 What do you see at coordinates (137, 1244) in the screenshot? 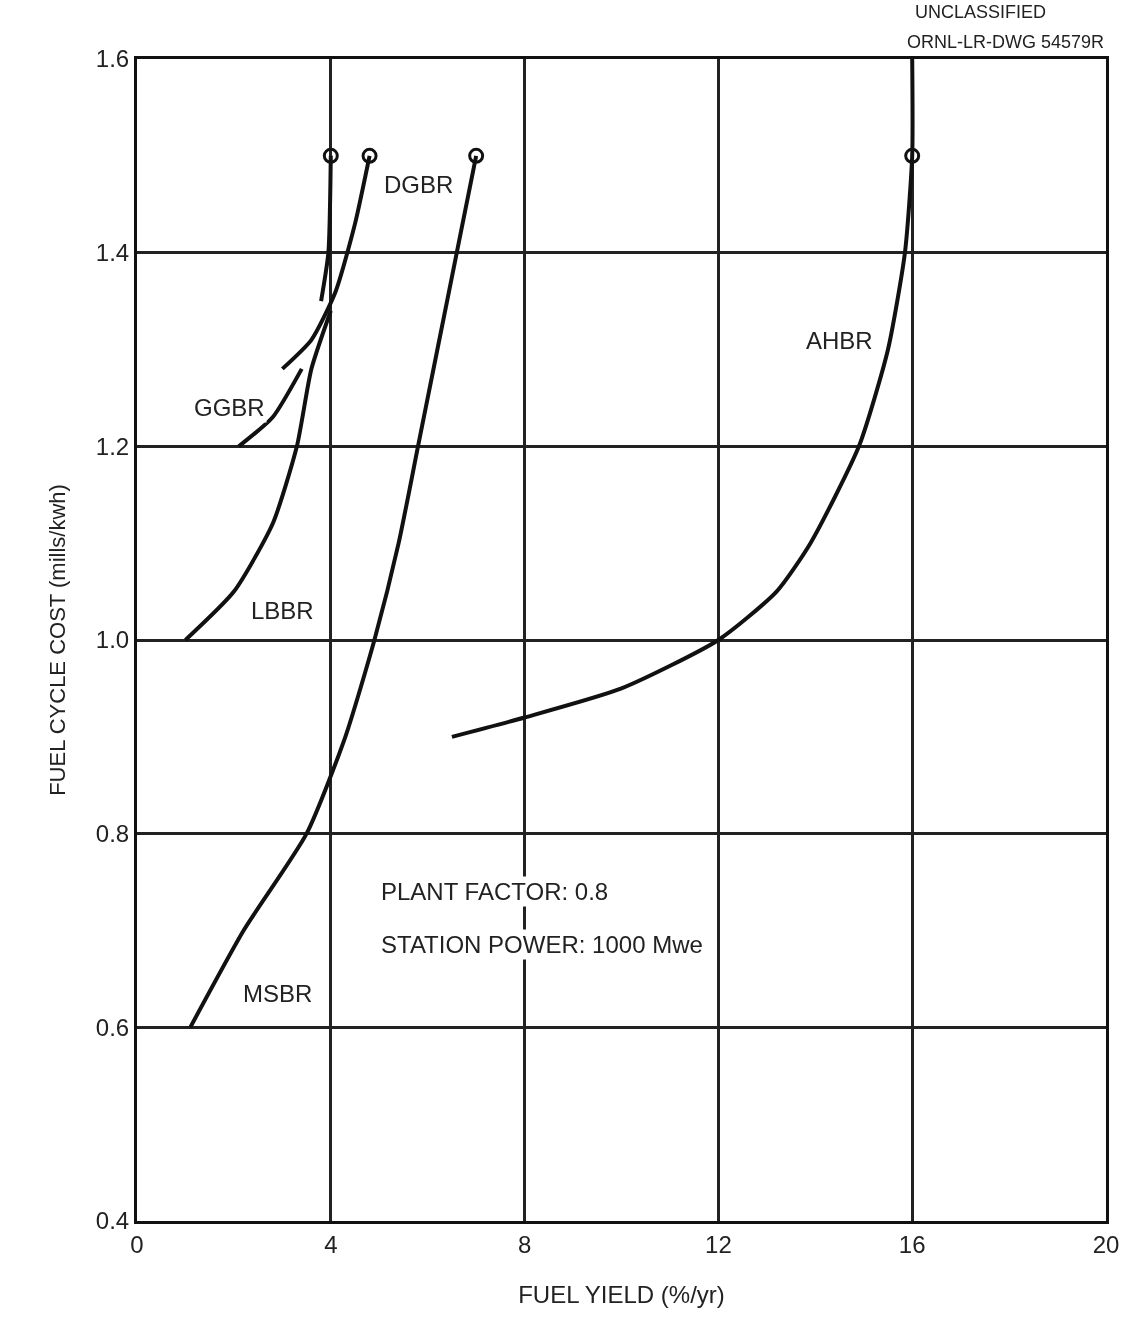
I see `x-tick-label: 0` at bounding box center [137, 1244].